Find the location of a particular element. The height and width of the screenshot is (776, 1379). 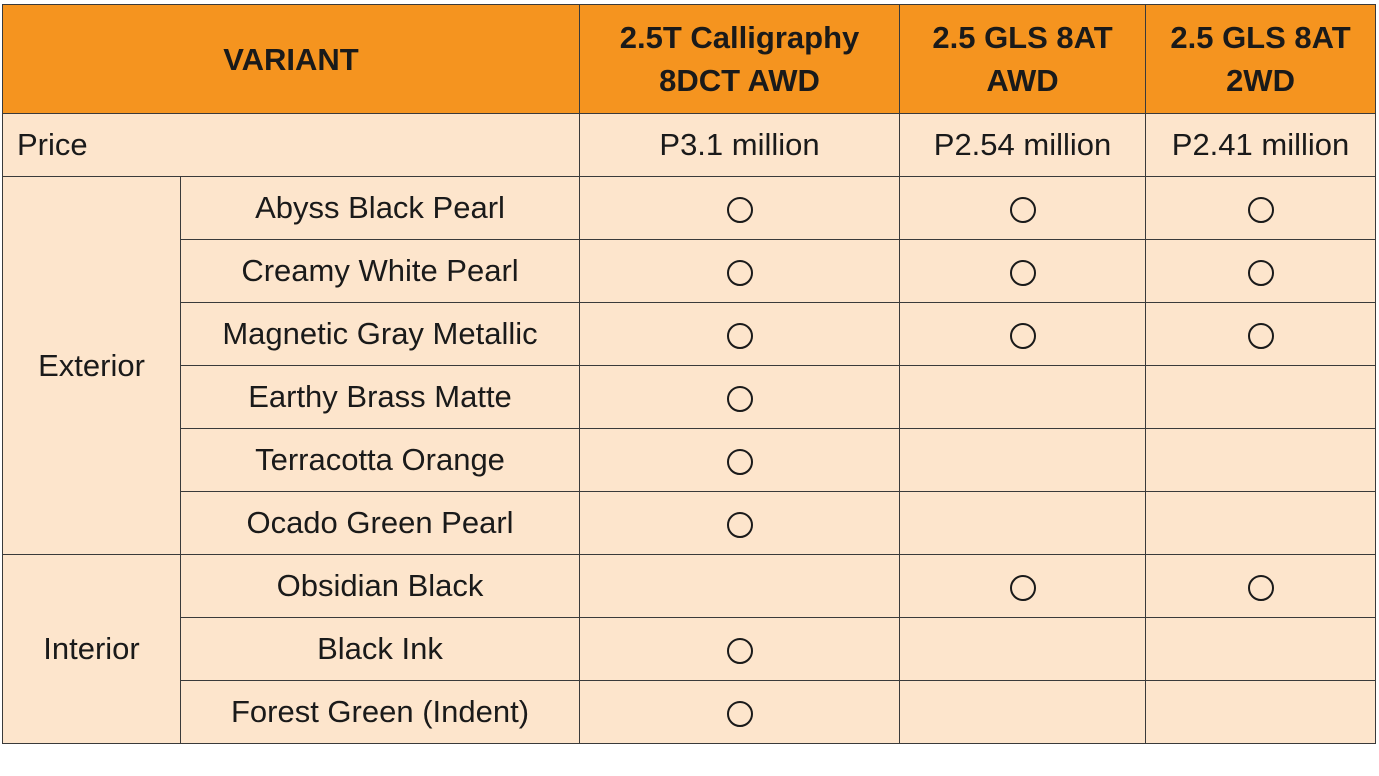

table-row: Ocado Green Pearl is located at coordinates (690, 523).